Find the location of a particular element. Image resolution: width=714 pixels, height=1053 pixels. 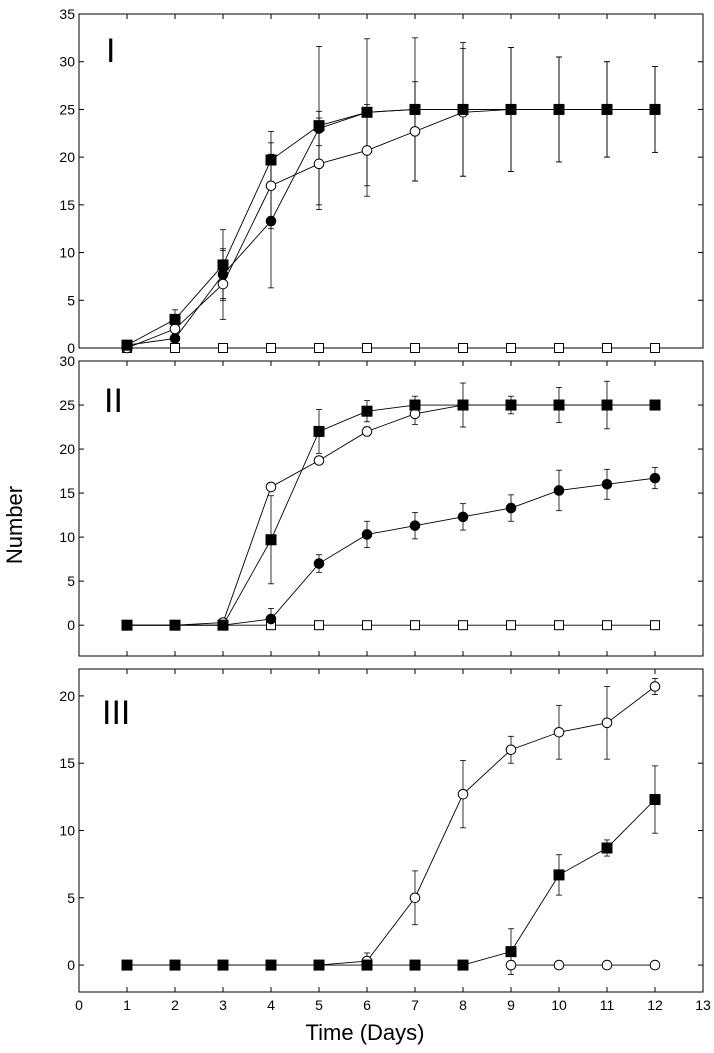

x-tick-label: 5 is located at coordinates (319, 1005).